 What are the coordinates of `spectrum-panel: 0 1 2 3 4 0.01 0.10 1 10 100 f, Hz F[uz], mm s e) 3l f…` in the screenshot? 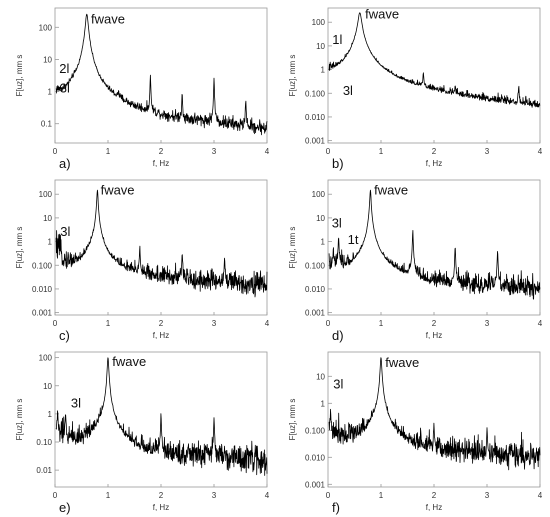 It's located at (142, 433).